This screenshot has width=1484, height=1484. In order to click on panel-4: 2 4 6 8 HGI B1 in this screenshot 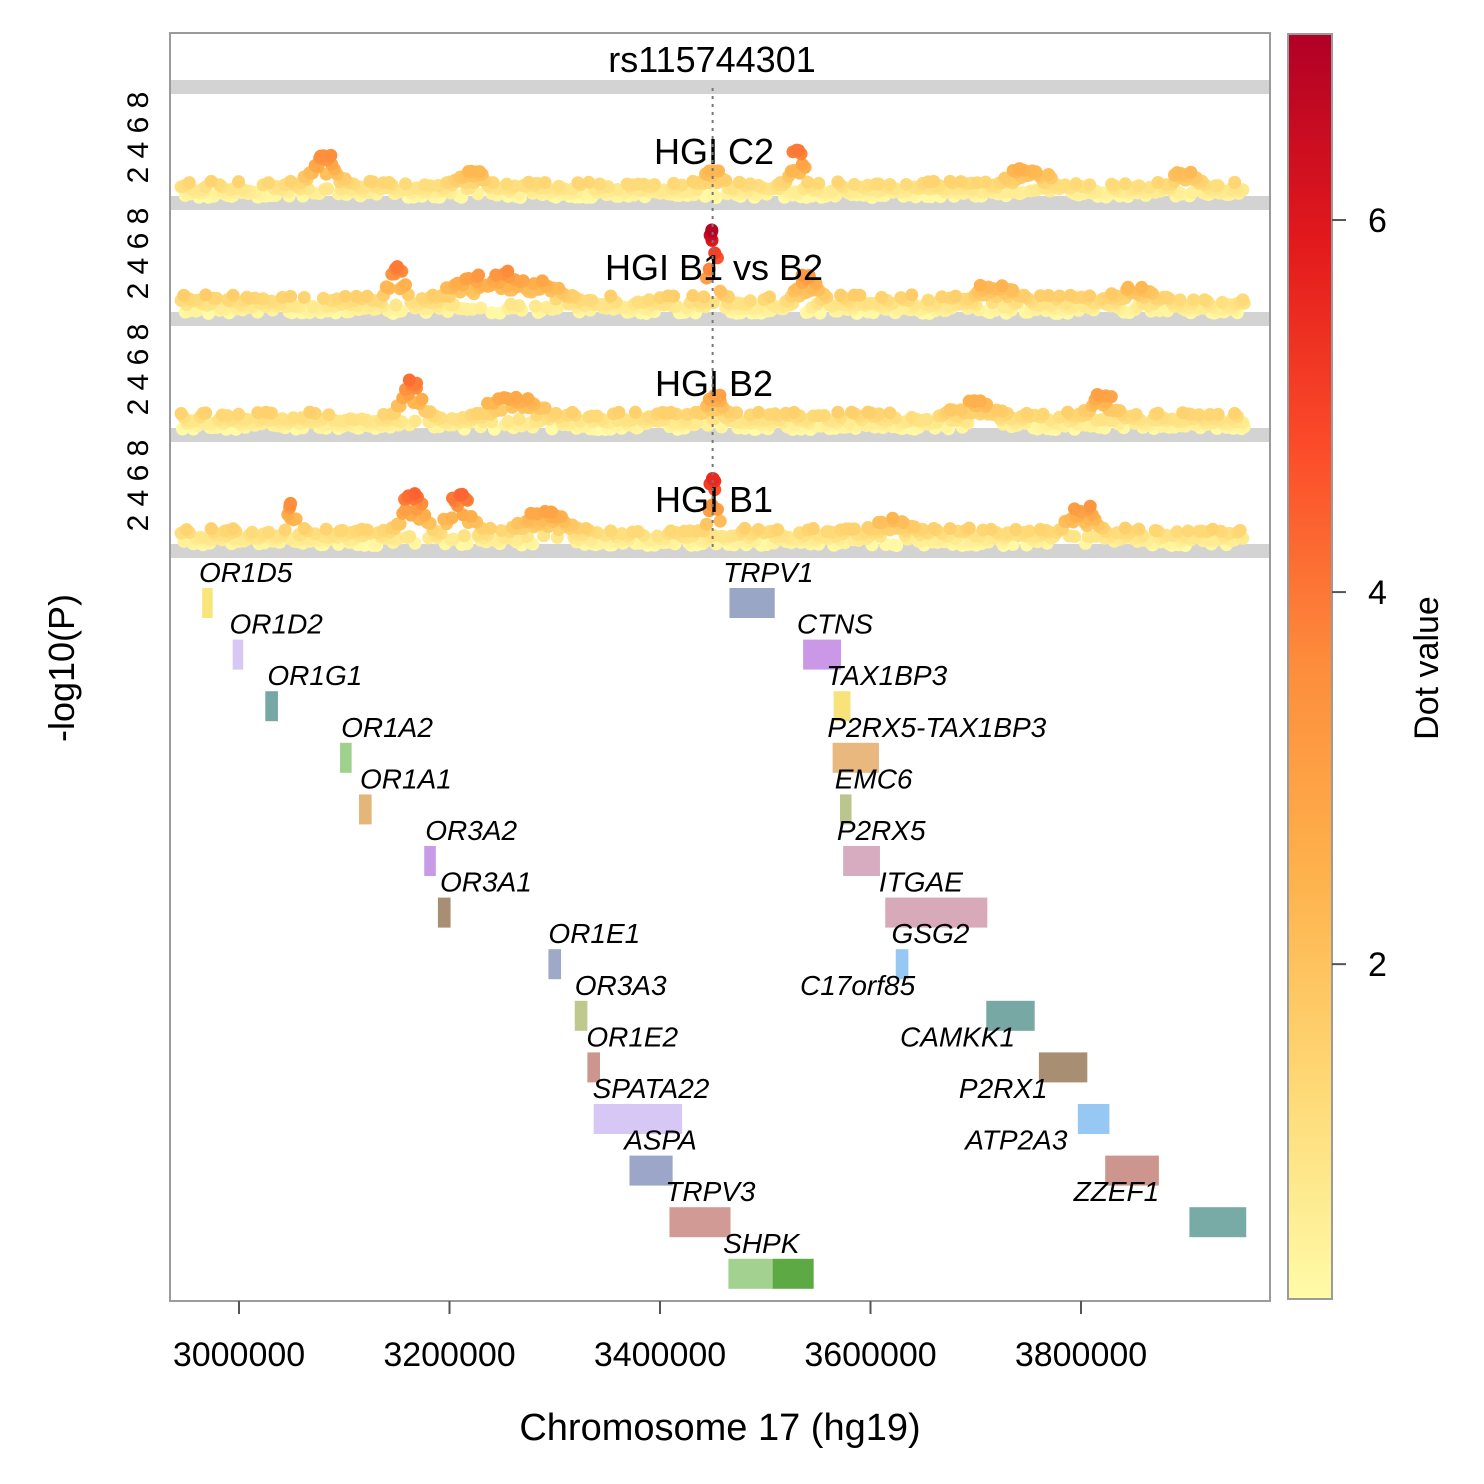, I will do `click(696, 499)`.